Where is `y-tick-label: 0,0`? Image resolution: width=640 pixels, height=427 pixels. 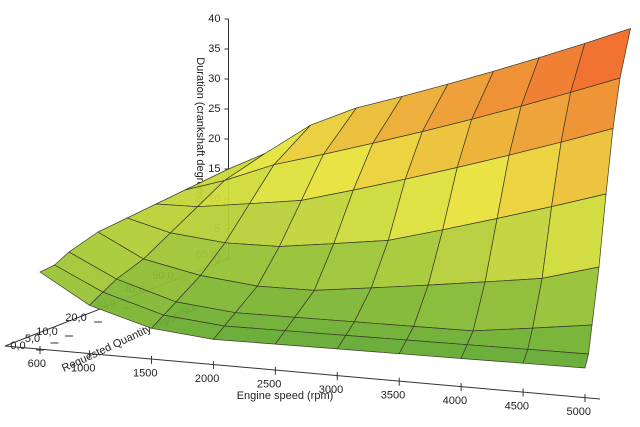 y-tick-label: 0,0 is located at coordinates (17, 346).